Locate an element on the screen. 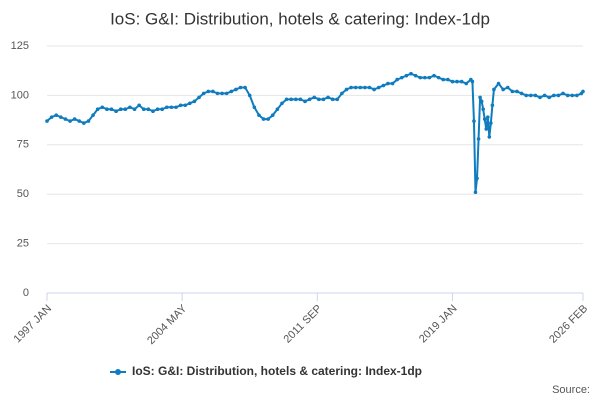 Image resolution: width=600 pixels, height=400 pixels. x-tick-label: 2019 JAN is located at coordinates (438, 324).